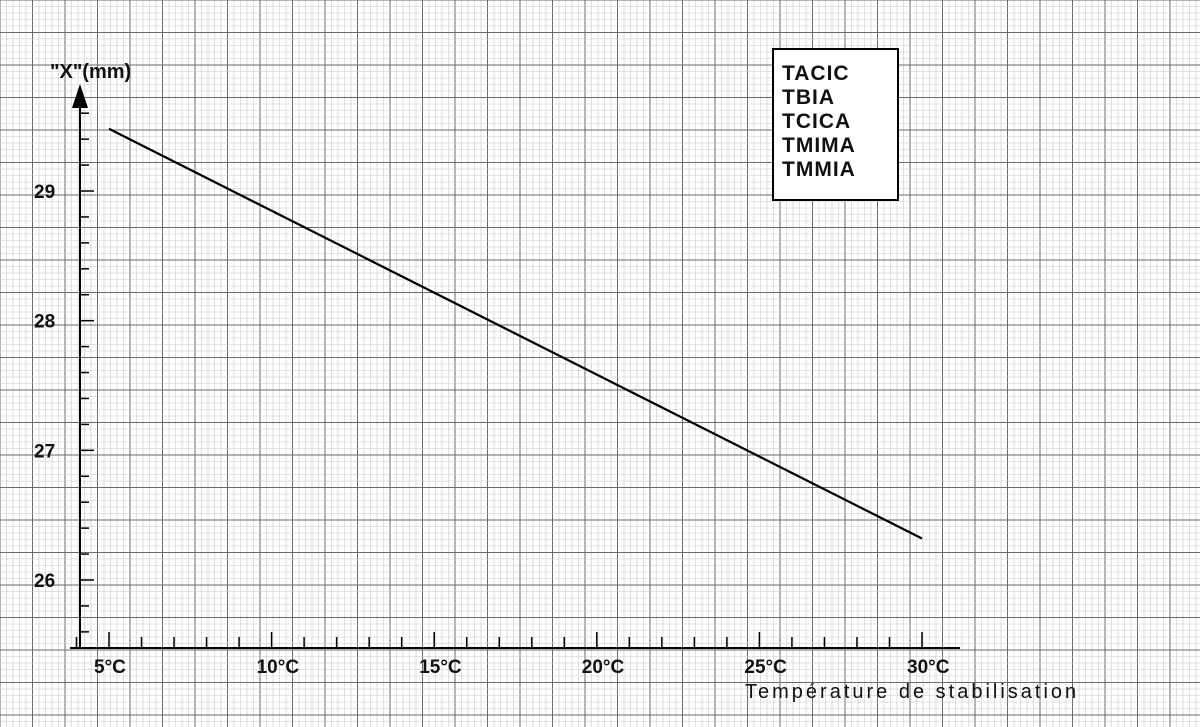 The height and width of the screenshot is (727, 1200). Describe the element at coordinates (816, 73) in the screenshot. I see `legend-entry: TACIC` at that location.